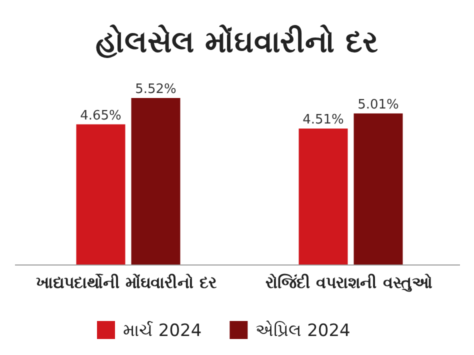 This screenshot has width=474, height=355. What do you see at coordinates (101, 116) in the screenshot?
I see `data-label: 4.65%` at bounding box center [101, 116].